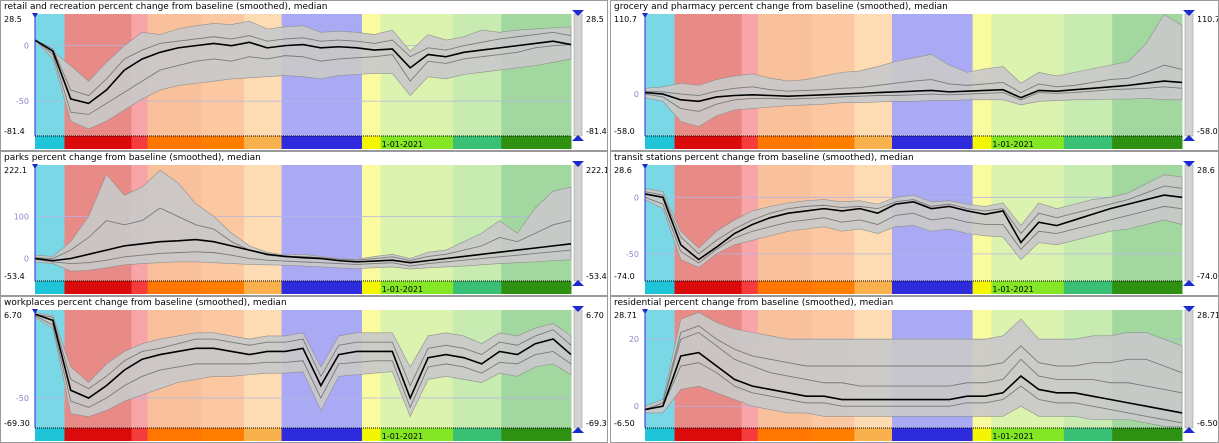 This screenshot has width=1219, height=443. Describe the element at coordinates (625, 315) in the screenshot. I see `y-max-label: 28.71` at that location.